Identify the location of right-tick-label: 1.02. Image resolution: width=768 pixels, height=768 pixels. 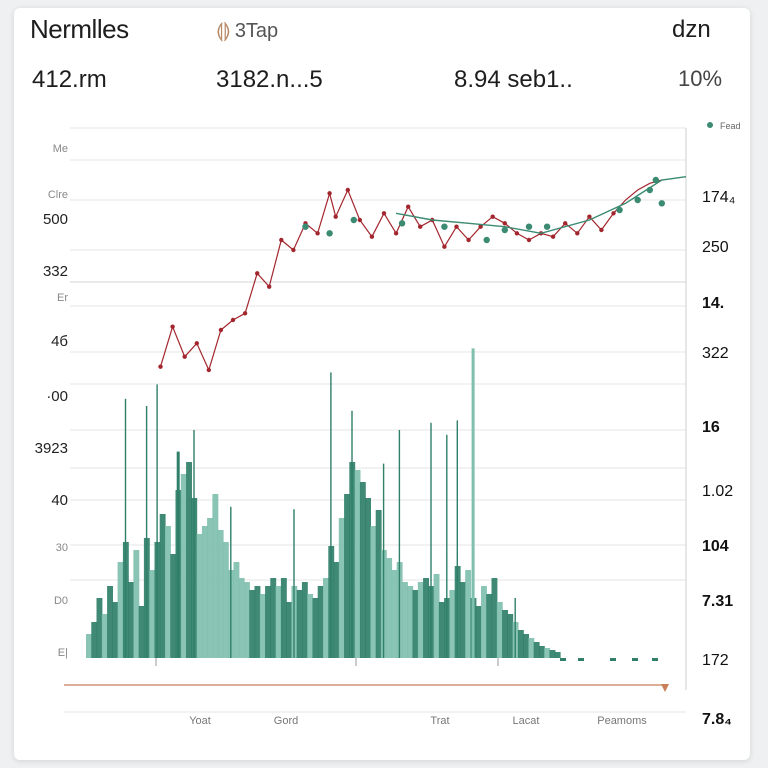
(717, 491).